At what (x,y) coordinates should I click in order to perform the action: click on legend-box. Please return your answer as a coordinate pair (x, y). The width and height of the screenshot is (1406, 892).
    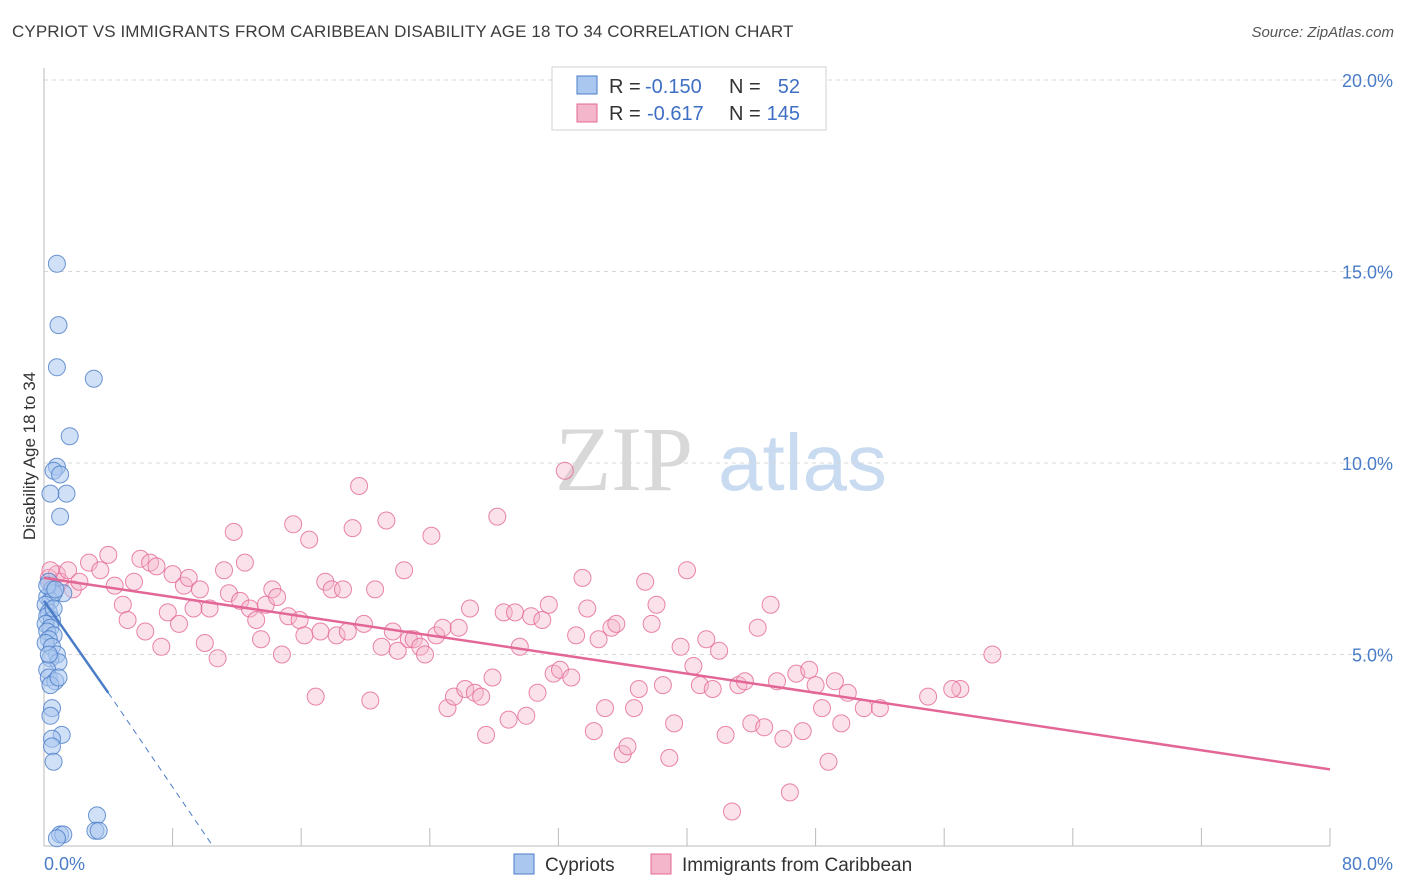
    Looking at the image, I should click on (689, 98).